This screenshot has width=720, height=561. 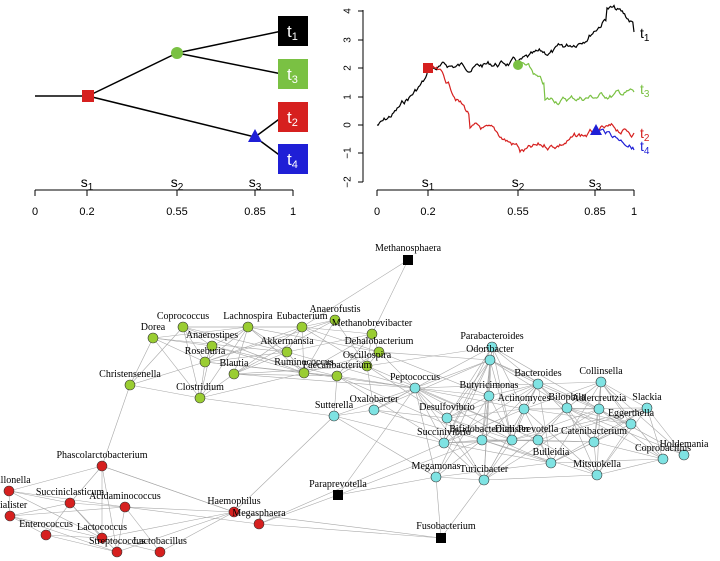 What do you see at coordinates (663, 448) in the screenshot?
I see `network-node-label: Coprobacillus` at bounding box center [663, 448].